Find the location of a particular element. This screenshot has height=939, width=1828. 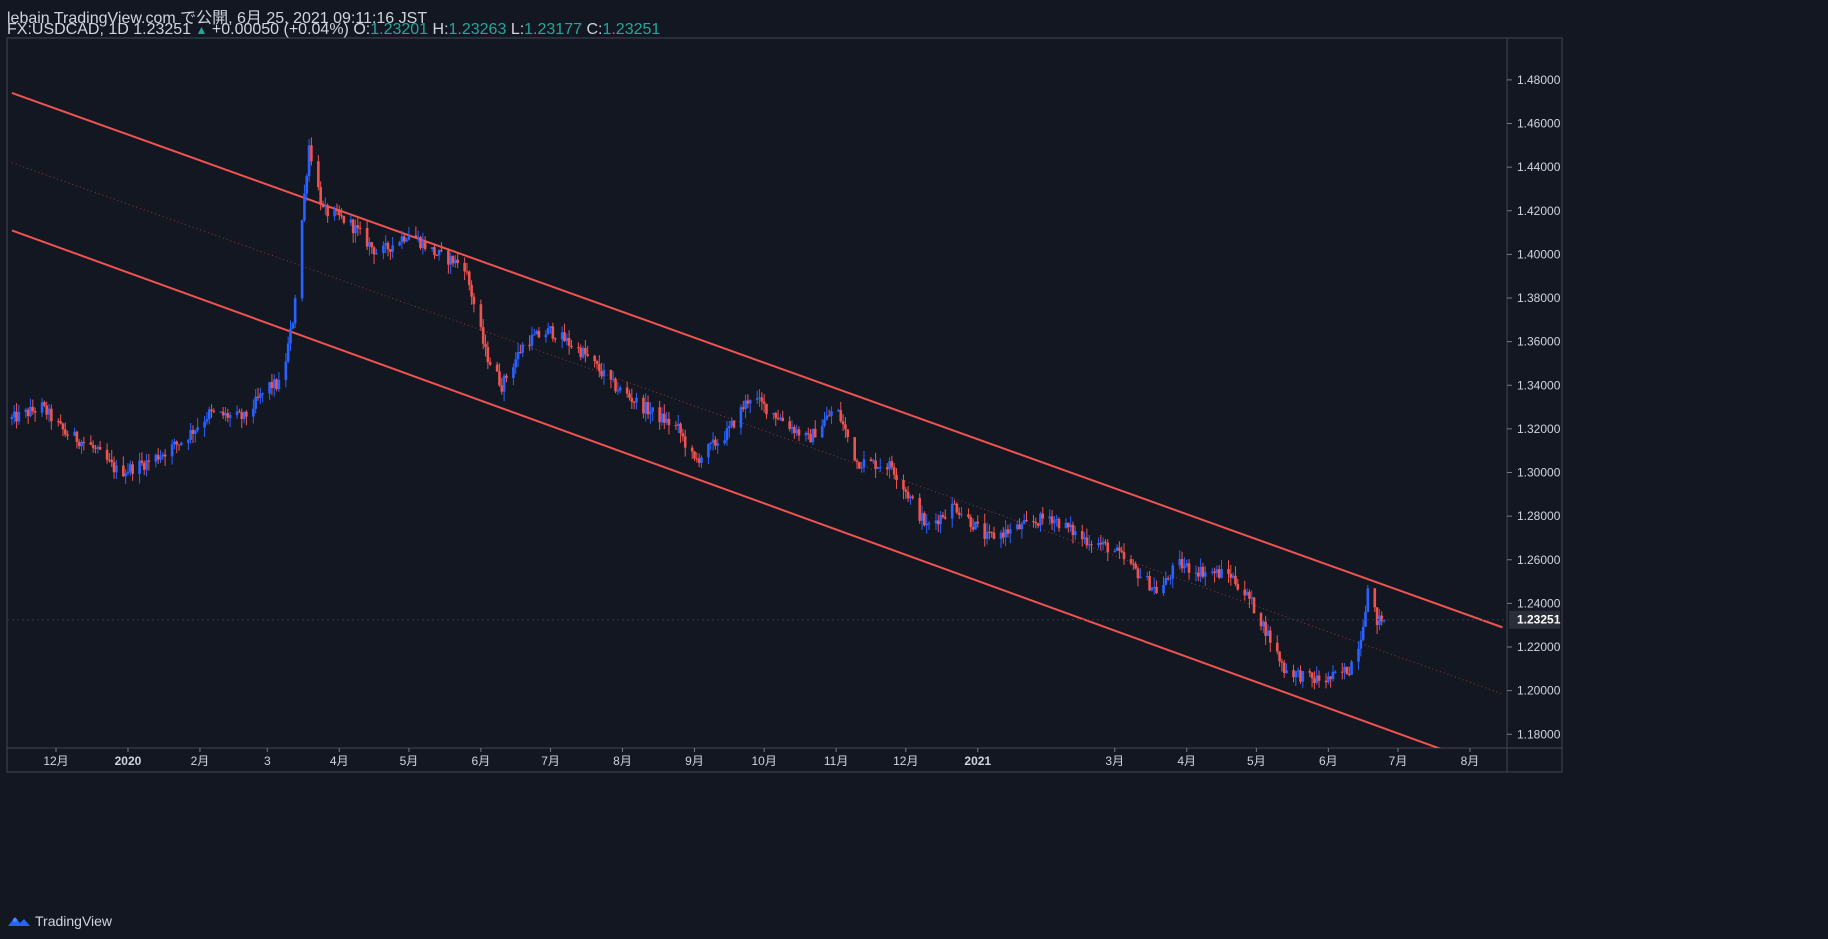

price-tick-label: 1.42000 is located at coordinates (1539, 211).